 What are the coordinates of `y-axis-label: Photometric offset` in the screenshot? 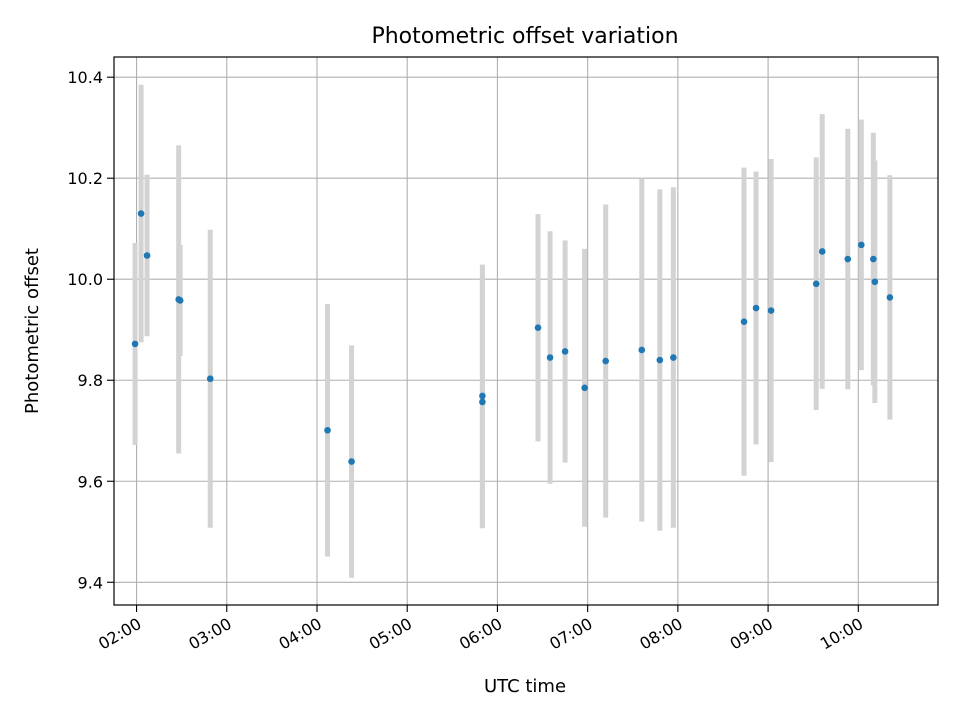 It's located at (32, 331).